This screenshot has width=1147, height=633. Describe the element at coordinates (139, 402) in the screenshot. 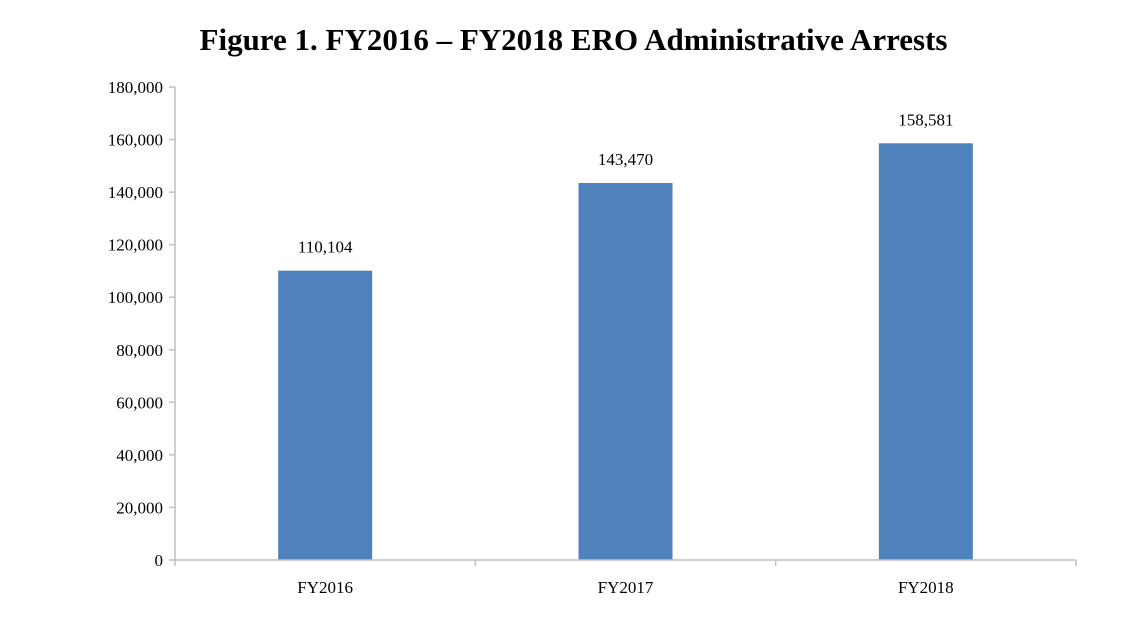

I see `y-tick-label: 60,000` at that location.